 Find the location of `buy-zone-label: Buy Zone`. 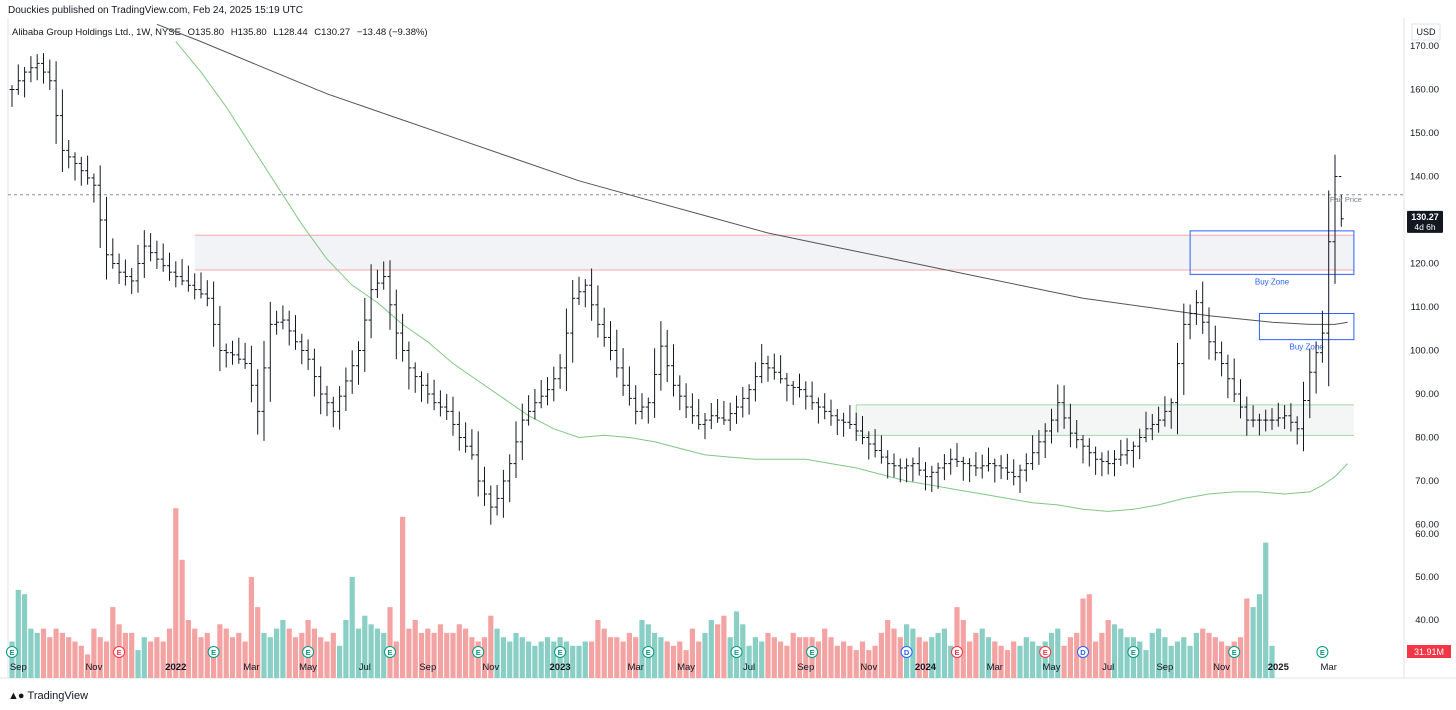

buy-zone-label: Buy Zone is located at coordinates (1307, 347).